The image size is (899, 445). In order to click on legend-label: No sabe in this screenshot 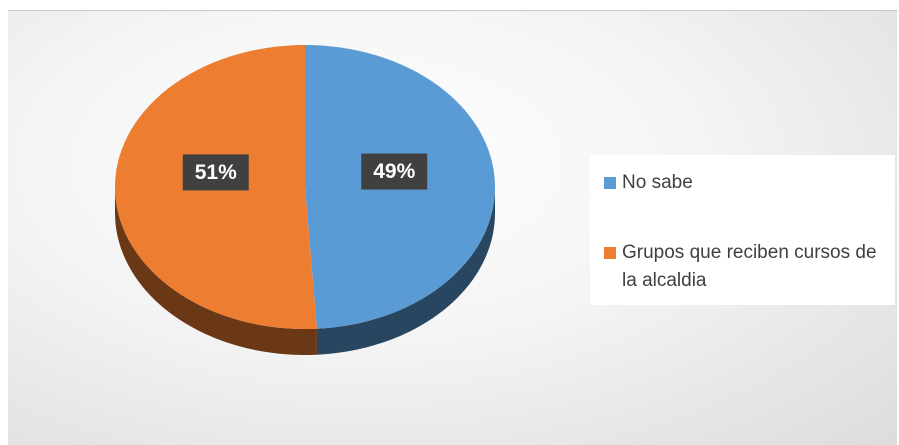, I will do `click(657, 182)`.